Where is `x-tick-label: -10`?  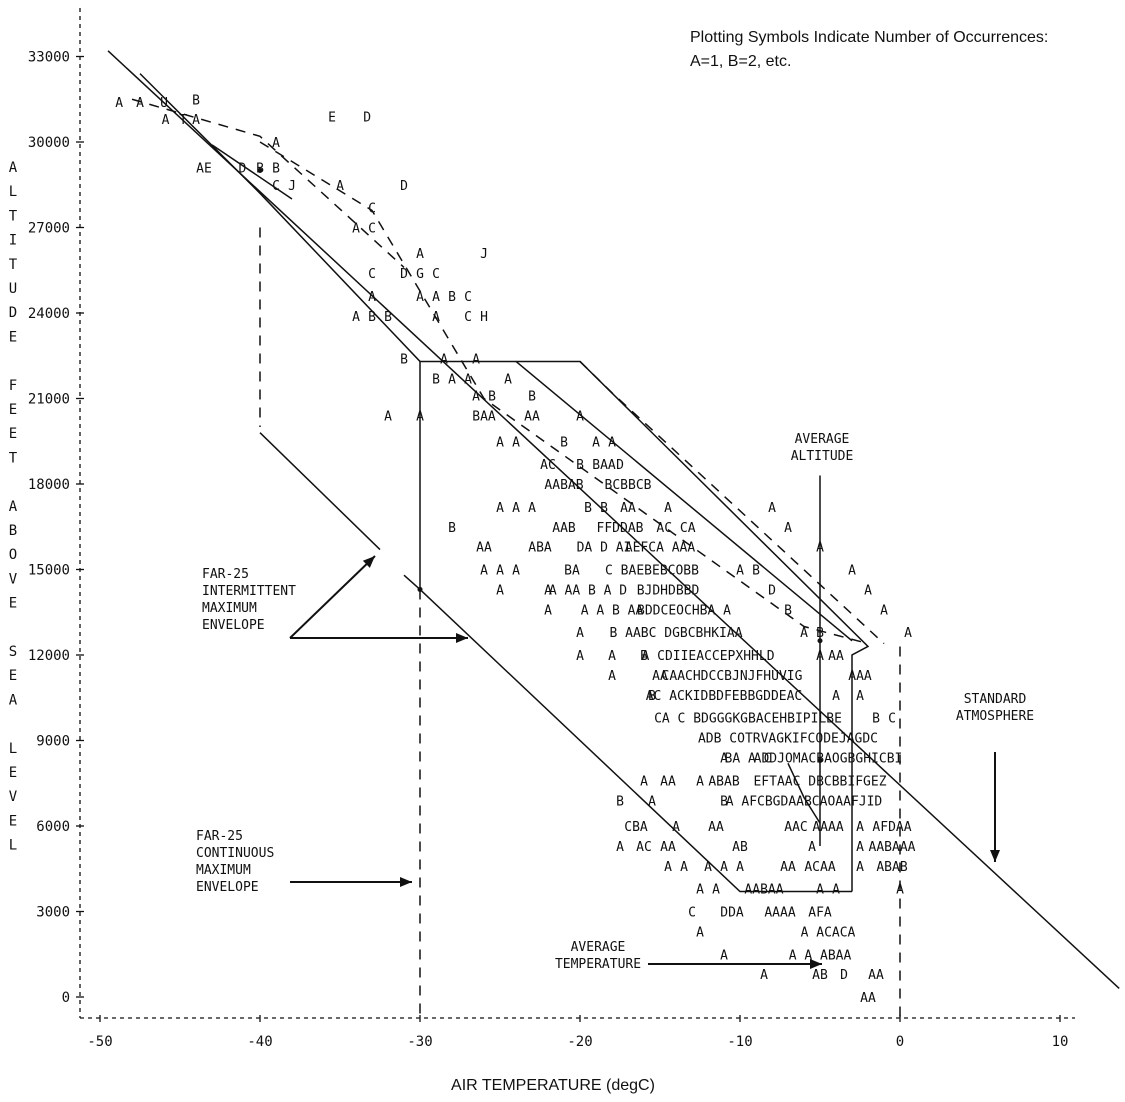
x-tick-label: -10 is located at coordinates (739, 1042).